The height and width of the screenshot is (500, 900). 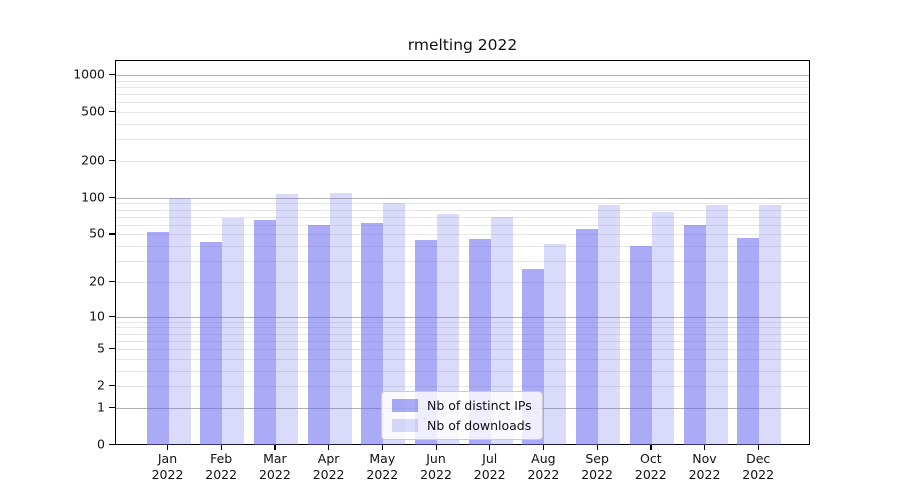 What do you see at coordinates (462, 45) in the screenshot?
I see `chart-title: rmelting 2022` at bounding box center [462, 45].